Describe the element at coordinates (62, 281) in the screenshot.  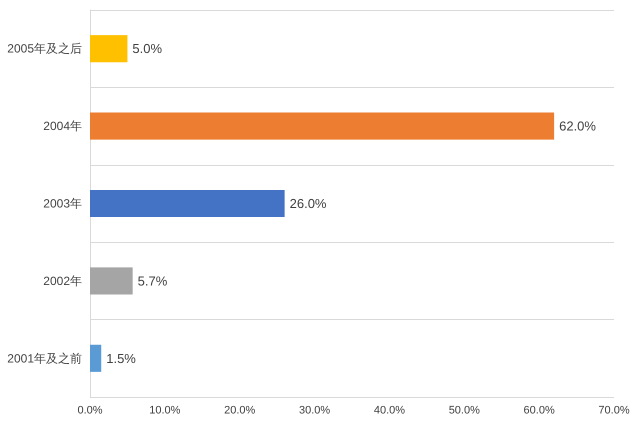
I see `y-tick-label: 2002年` at that location.